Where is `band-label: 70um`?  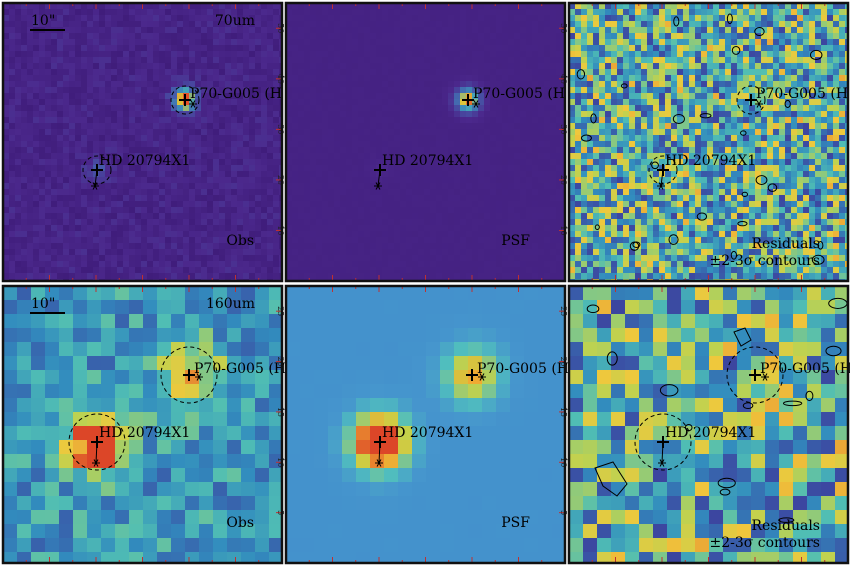 band-label: 70um is located at coordinates (235, 21).